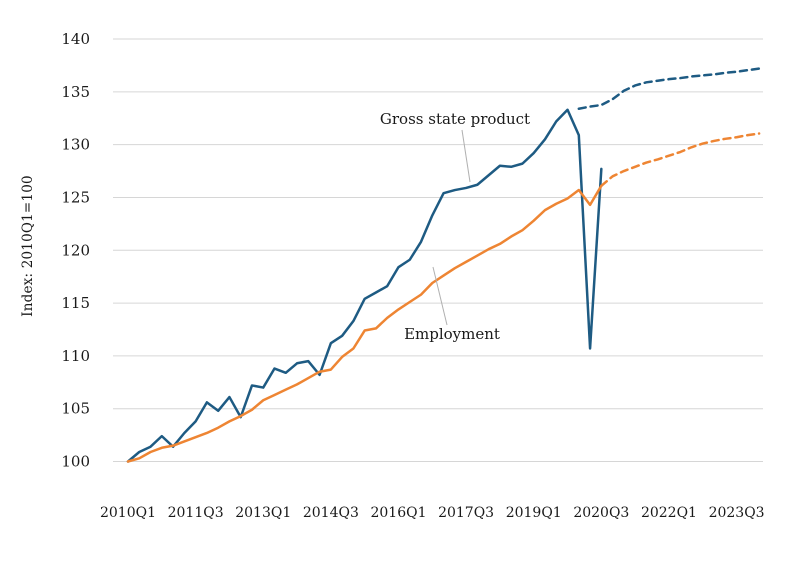 The width and height of the screenshot is (800, 561). I want to click on gsp-label-leader-line, so click(466, 156).